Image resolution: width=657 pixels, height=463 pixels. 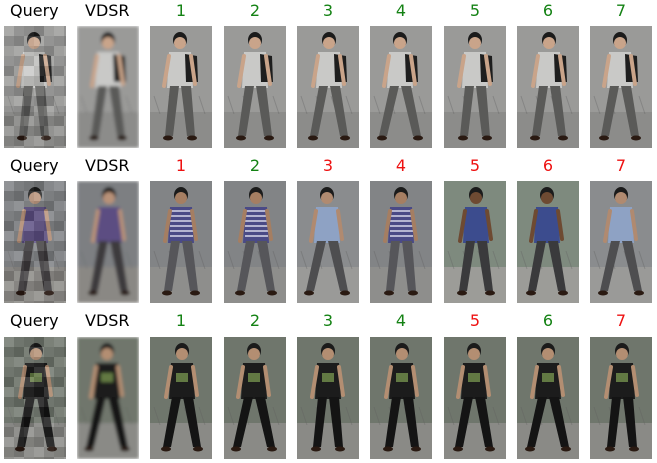 I want to click on pixelated-person-purple-shirt, so click(x=35, y=242).